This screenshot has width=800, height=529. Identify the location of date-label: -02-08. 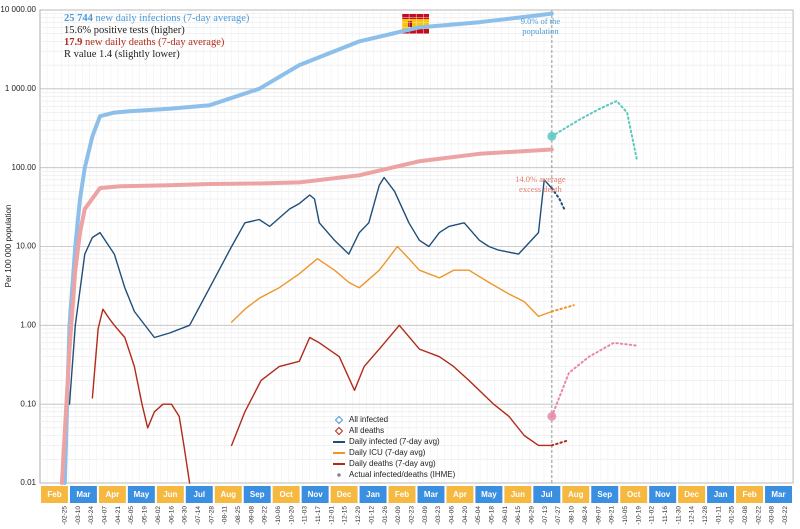
(745, 515).